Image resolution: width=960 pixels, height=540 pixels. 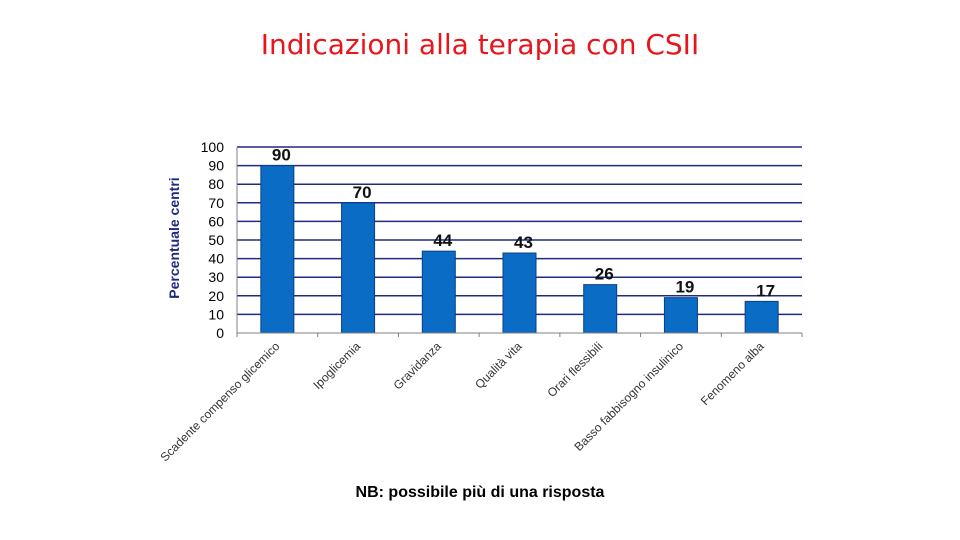 I want to click on y-tick-label: 20, so click(x=216, y=296).